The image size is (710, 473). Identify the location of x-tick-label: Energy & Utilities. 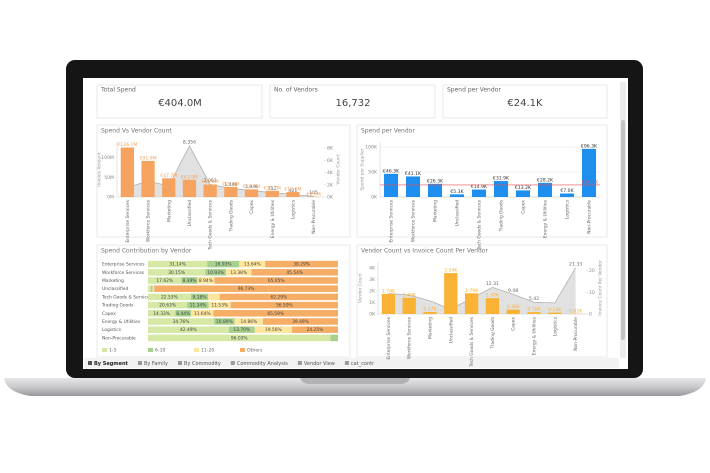
(535, 335).